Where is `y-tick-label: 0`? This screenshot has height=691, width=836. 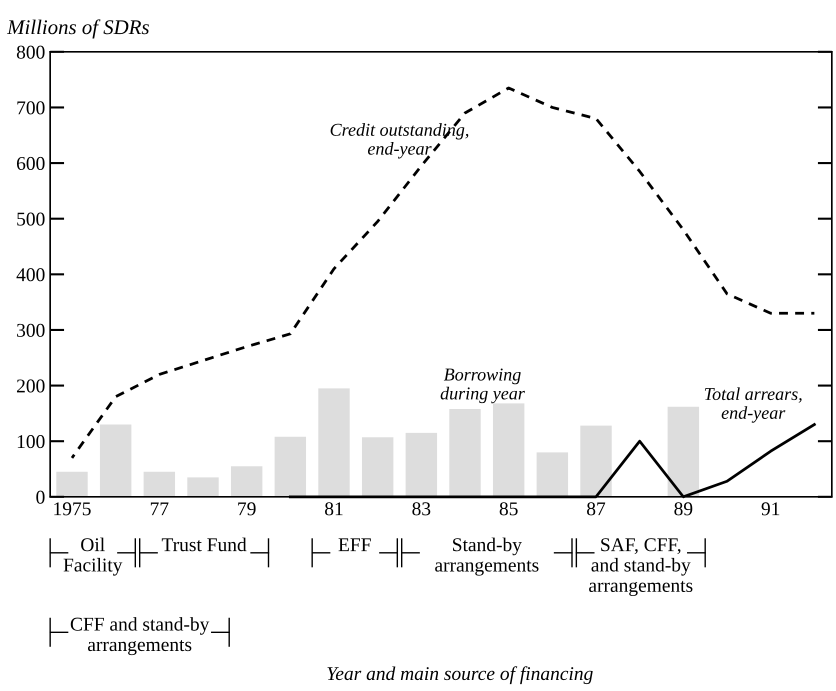
y-tick-label: 0 is located at coordinates (40, 497).